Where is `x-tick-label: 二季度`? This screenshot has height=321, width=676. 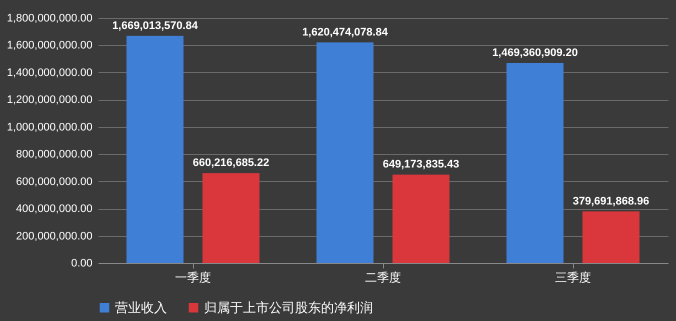 x-tick-label: 二季度 is located at coordinates (383, 277).